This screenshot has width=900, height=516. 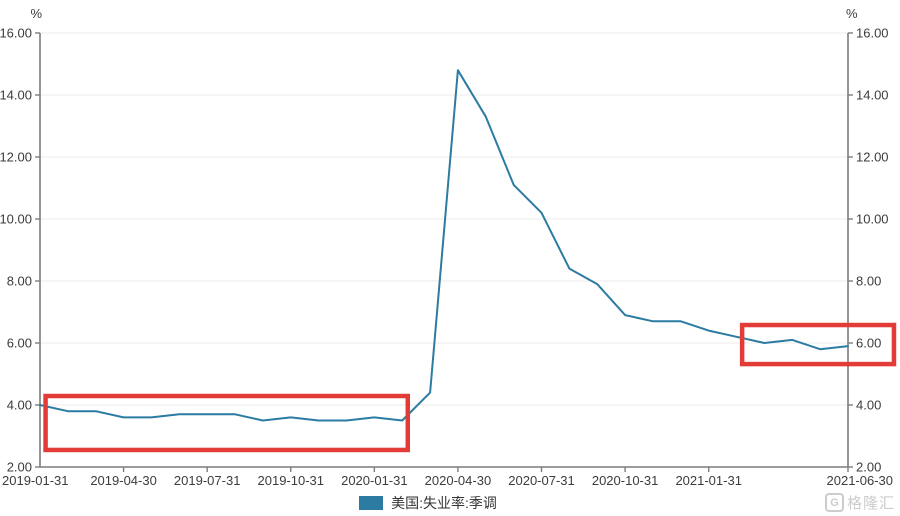 I want to click on x-tick-label: 2019-01-31, so click(x=35, y=480).